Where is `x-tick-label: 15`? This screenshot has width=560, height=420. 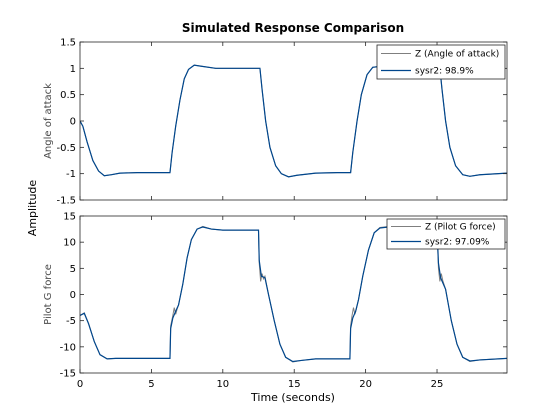
x-tick-label: 15 is located at coordinates (294, 384).